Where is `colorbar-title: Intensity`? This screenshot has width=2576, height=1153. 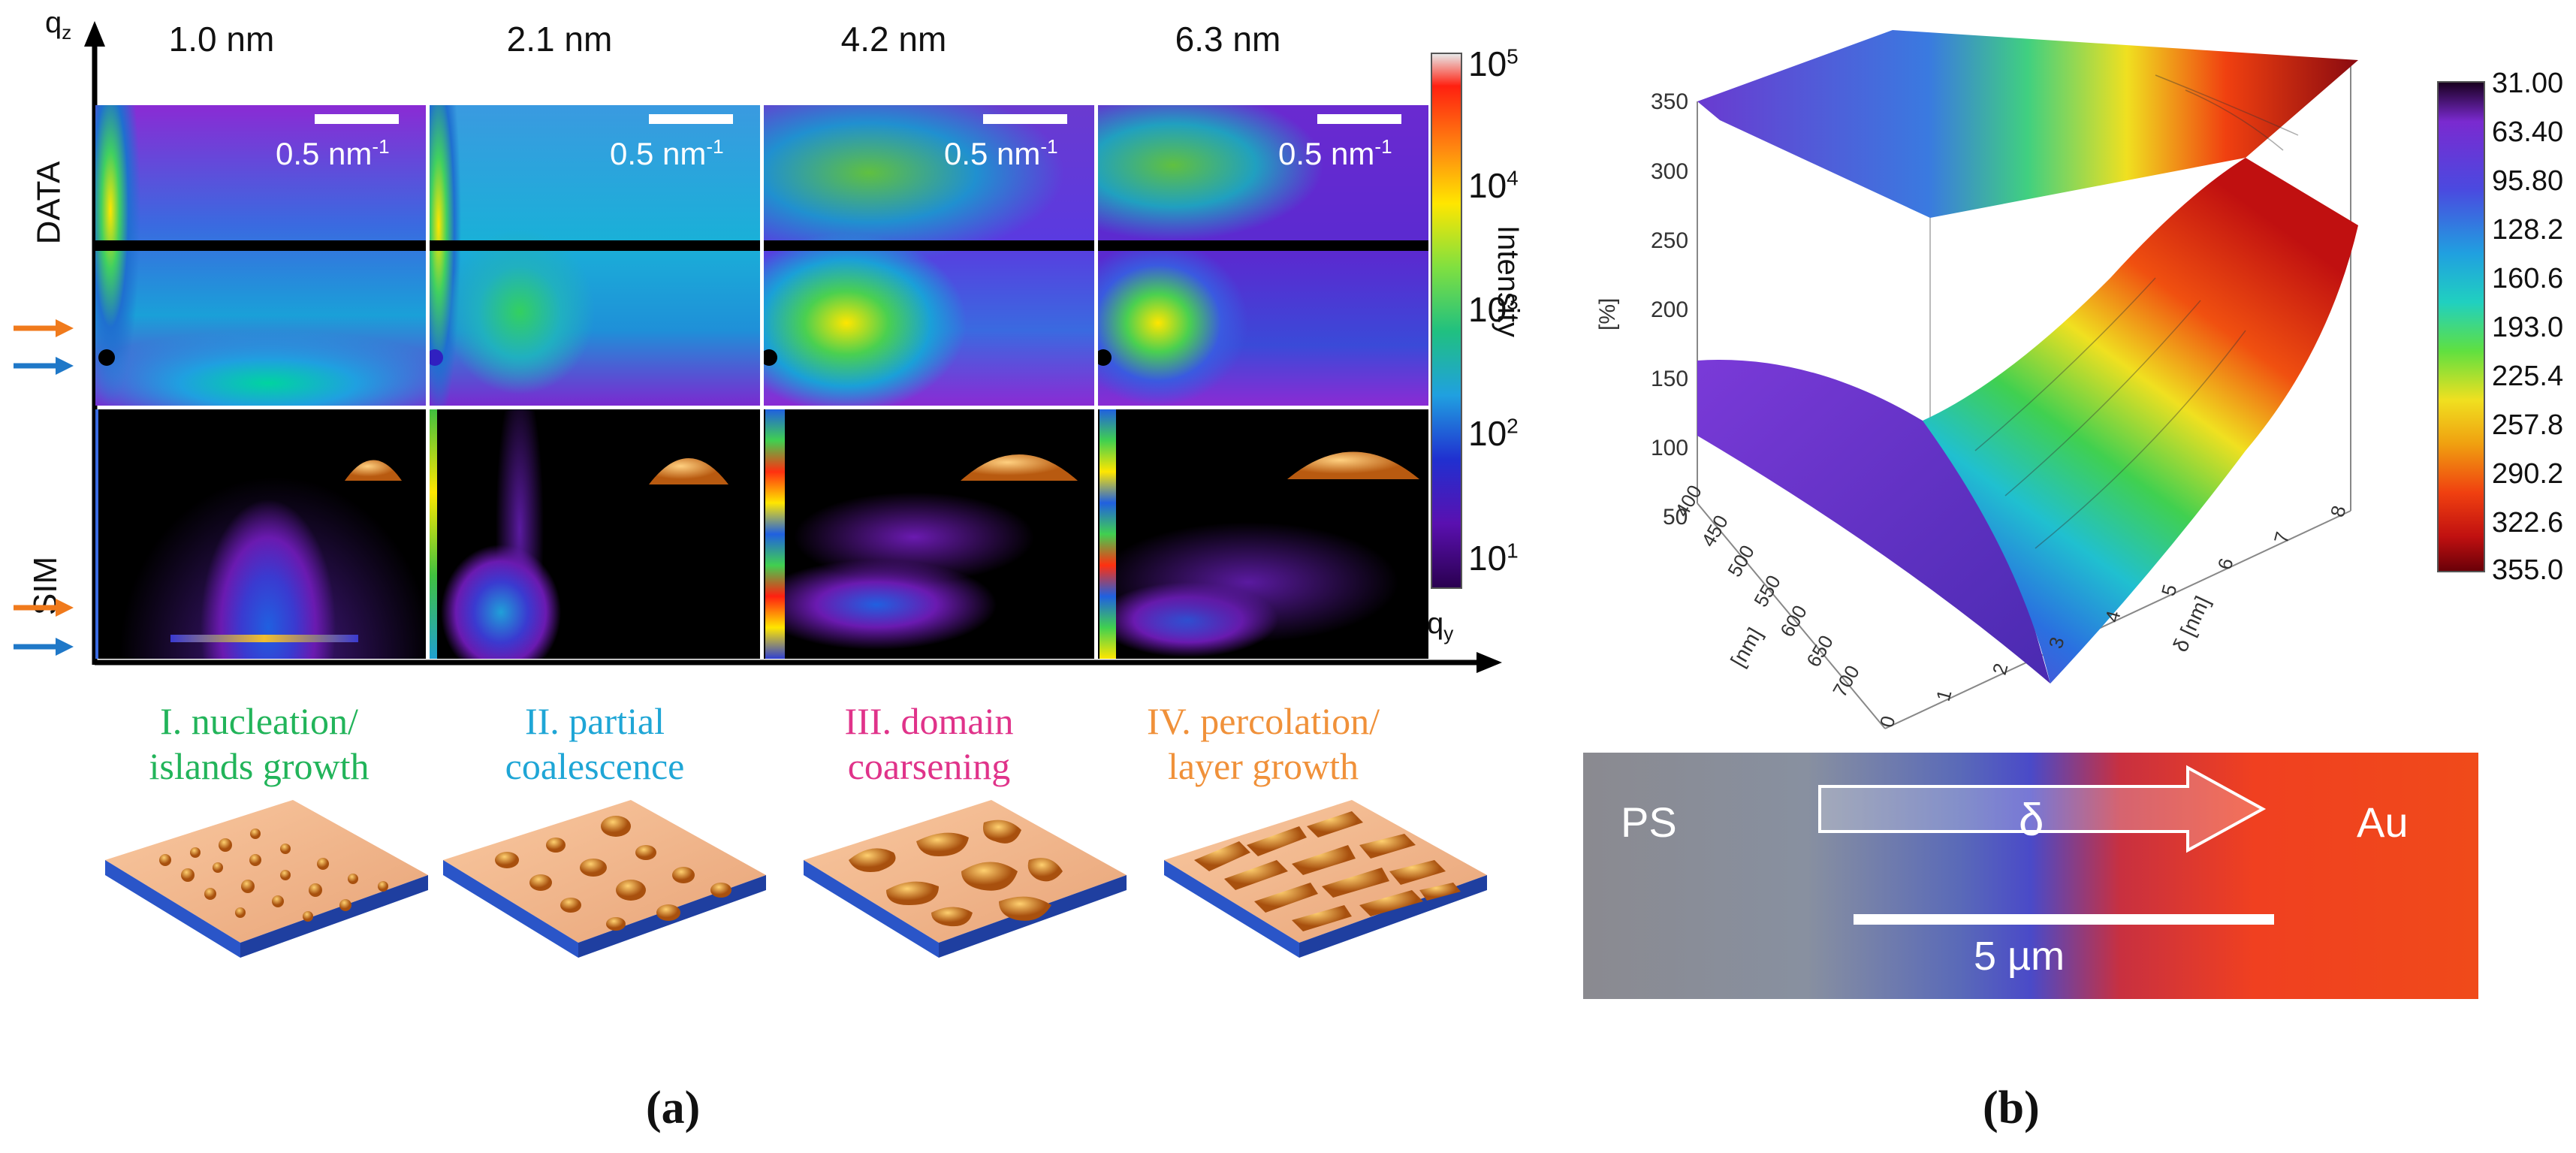
colorbar-title: Intensity is located at coordinates (1508, 281).